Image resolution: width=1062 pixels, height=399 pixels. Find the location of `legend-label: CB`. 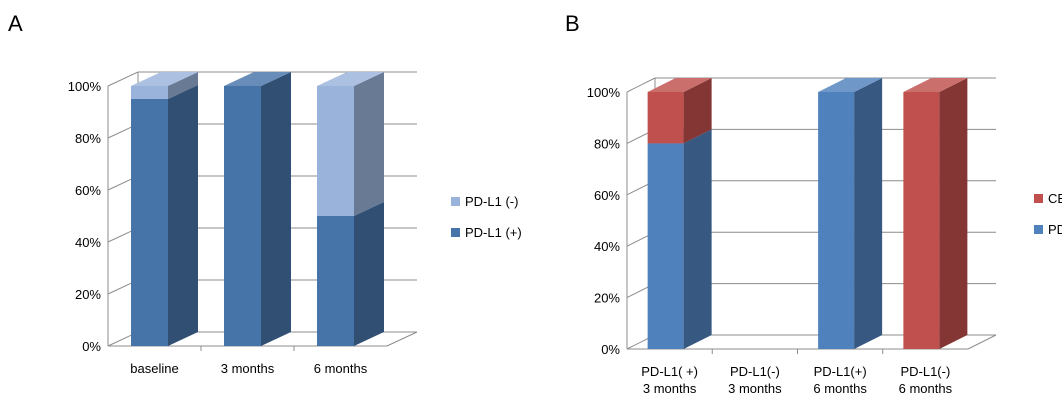

legend-label: CB is located at coordinates (1055, 198).